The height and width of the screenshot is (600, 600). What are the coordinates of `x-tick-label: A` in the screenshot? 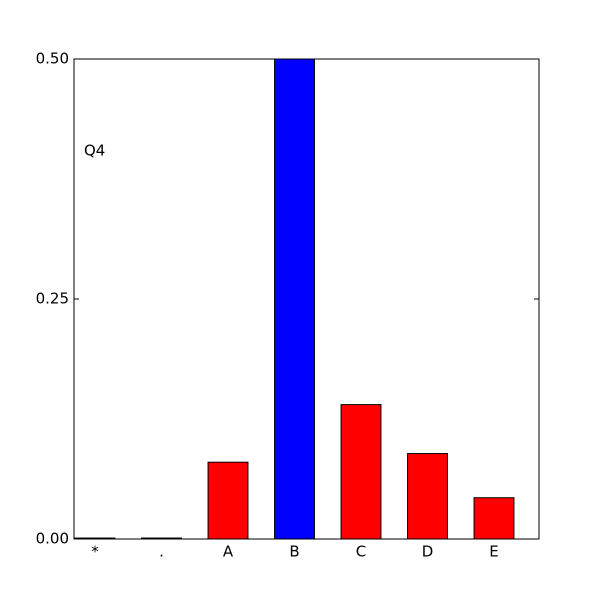 It's located at (228, 552).